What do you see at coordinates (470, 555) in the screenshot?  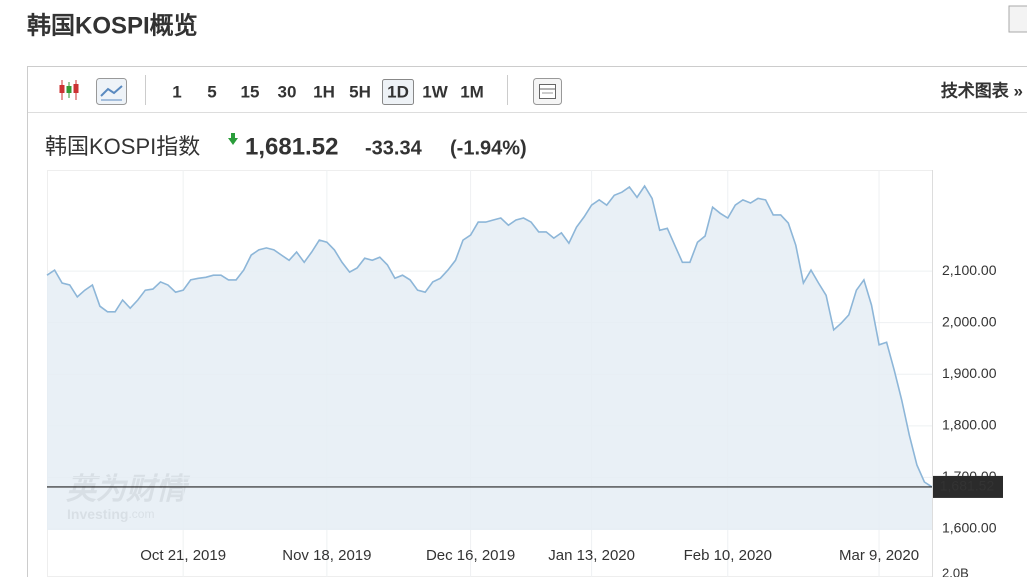 I see `x-tick-label: Dec 16, 2019` at bounding box center [470, 555].